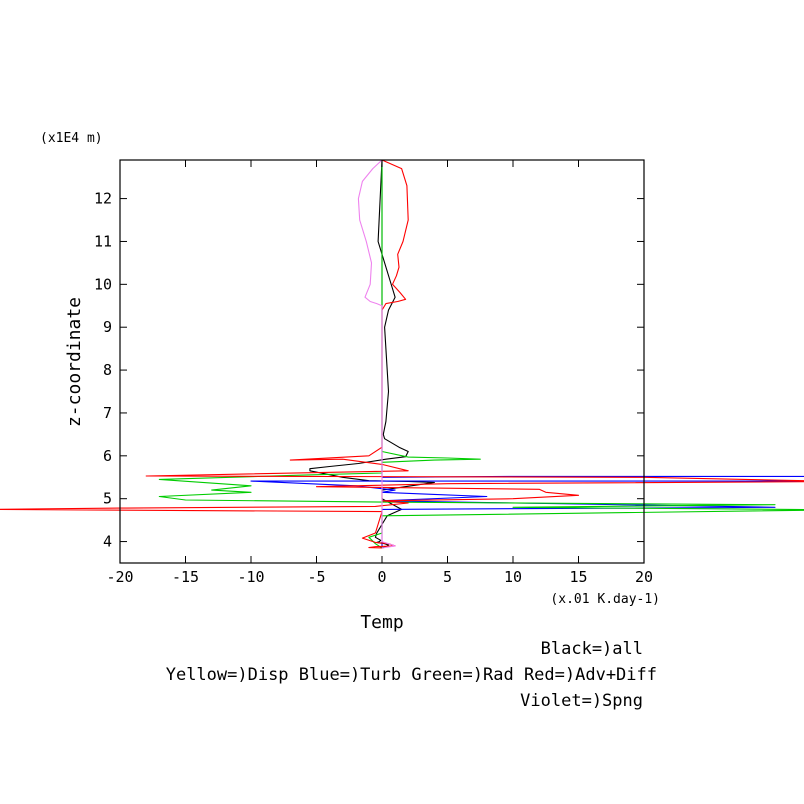 The image size is (804, 804). Describe the element at coordinates (316, 577) in the screenshot. I see `x-tick-label: -5` at that location.